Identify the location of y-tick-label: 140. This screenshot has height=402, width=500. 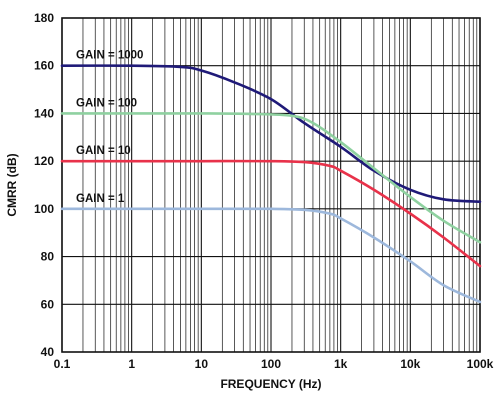
(44, 113).